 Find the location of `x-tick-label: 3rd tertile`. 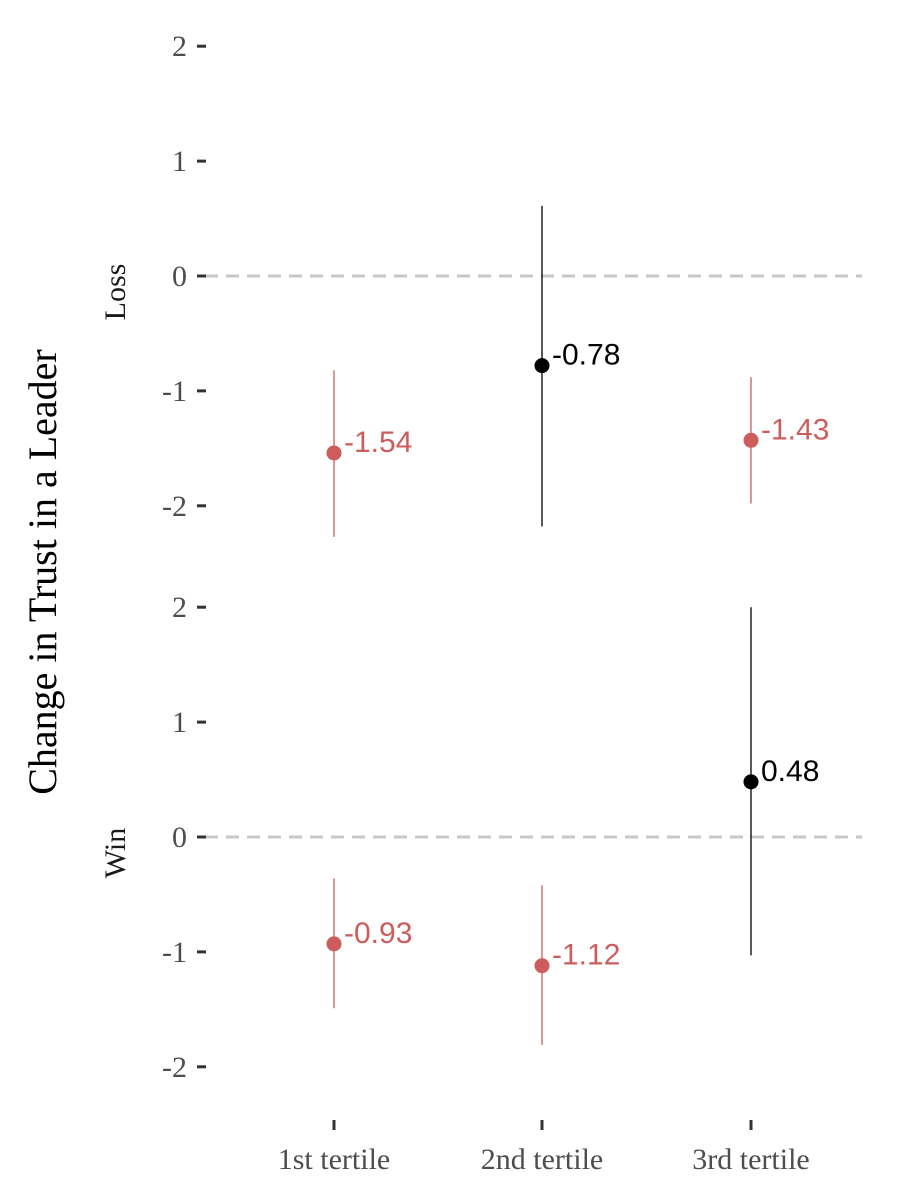

x-tick-label: 3rd tertile is located at coordinates (750, 1159).